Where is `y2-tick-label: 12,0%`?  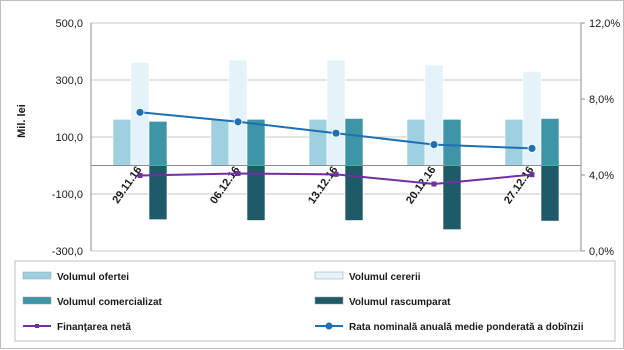 y2-tick-label: 12,0% is located at coordinates (604, 24).